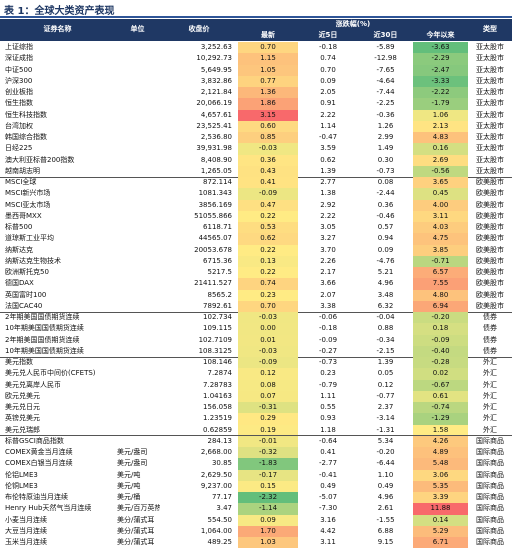 Image resolution: width=512 pixels, height=553 pixels. What do you see at coordinates (440, 35) in the screenshot?
I see `column-header: 今年以来` at bounding box center [440, 35].